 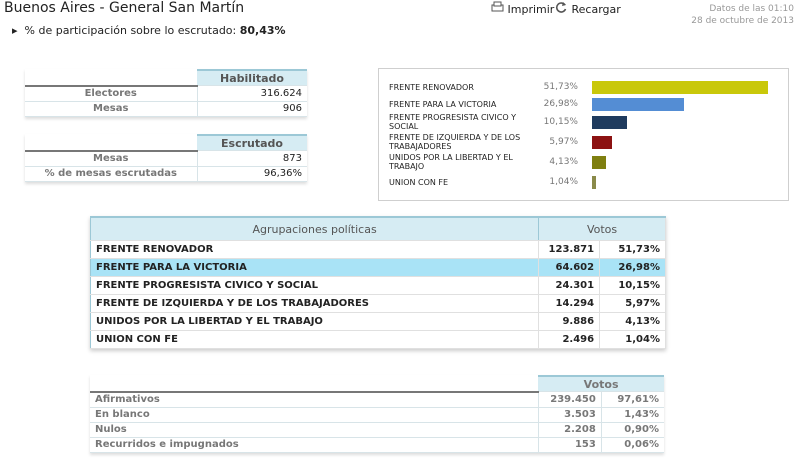 I want to click on party-name: UNIDOS POR LA LIBERTAD Y EL TRABAJO, so click(x=315, y=321).